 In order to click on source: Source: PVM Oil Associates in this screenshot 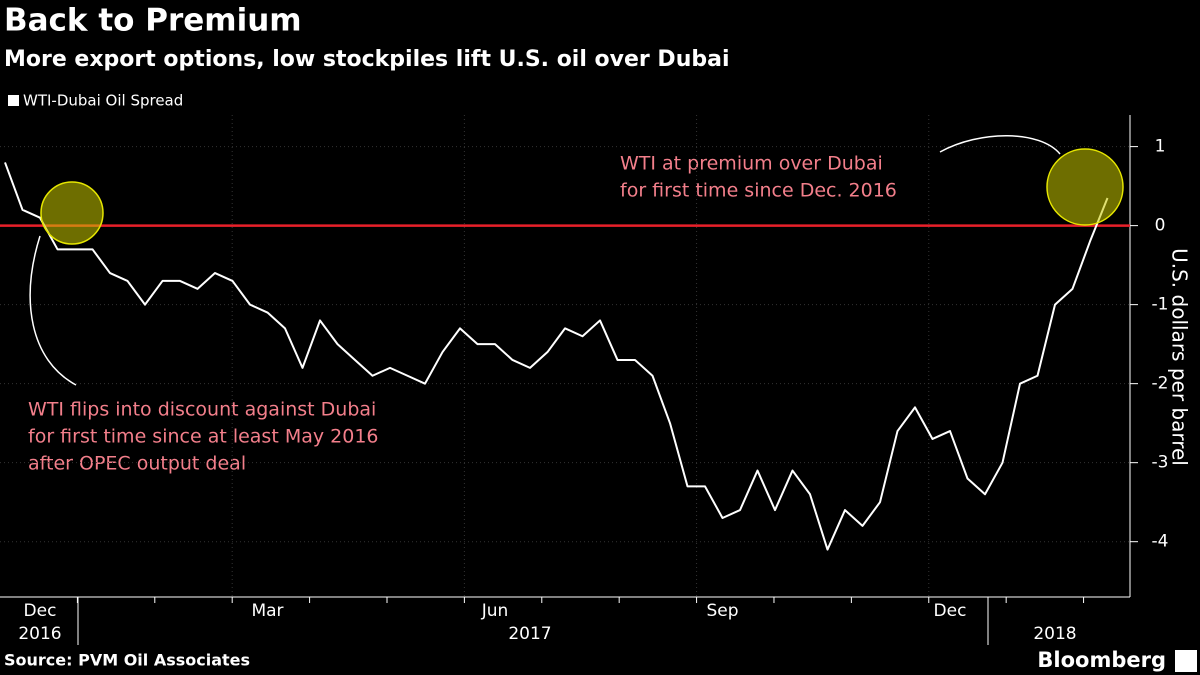, I will do `click(127, 660)`.